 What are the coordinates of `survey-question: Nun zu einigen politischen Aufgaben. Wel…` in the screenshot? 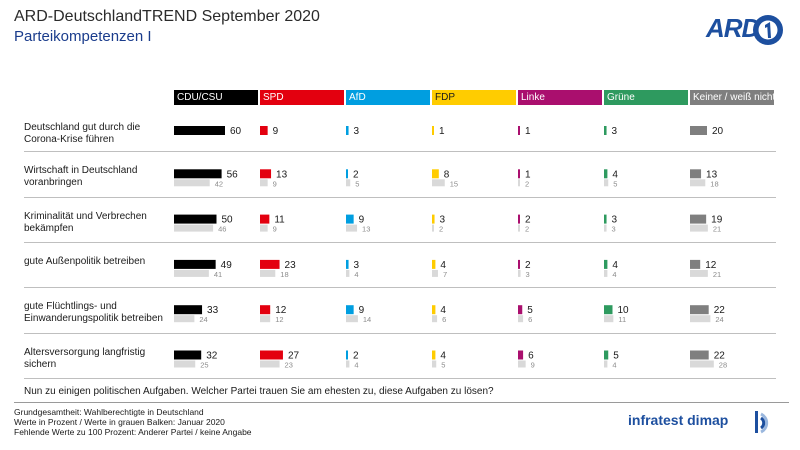 It's located at (259, 391).